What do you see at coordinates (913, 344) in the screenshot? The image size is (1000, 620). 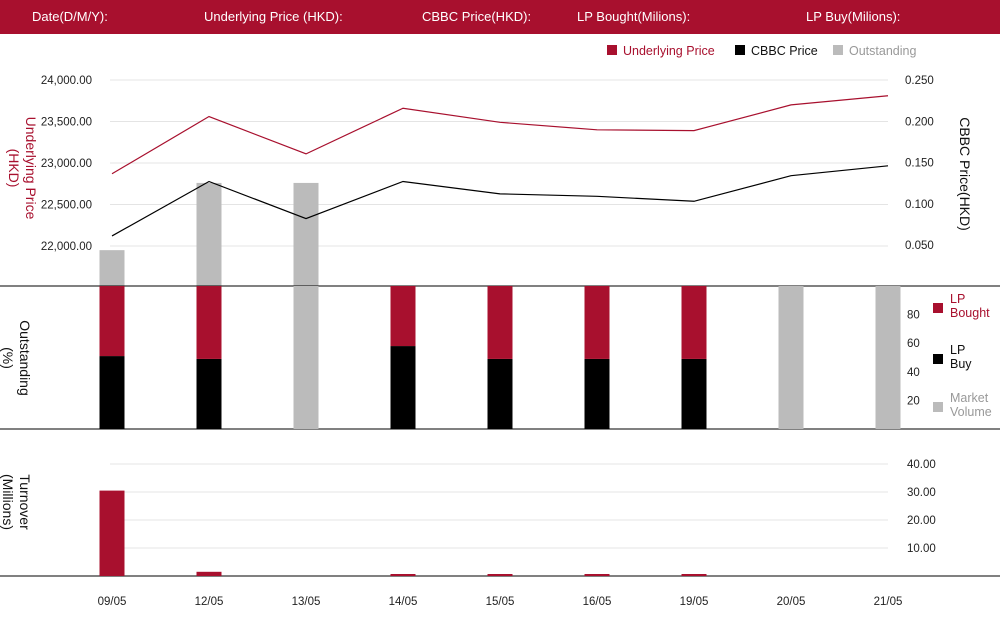 I see `middle-axis-tick: 60` at bounding box center [913, 344].